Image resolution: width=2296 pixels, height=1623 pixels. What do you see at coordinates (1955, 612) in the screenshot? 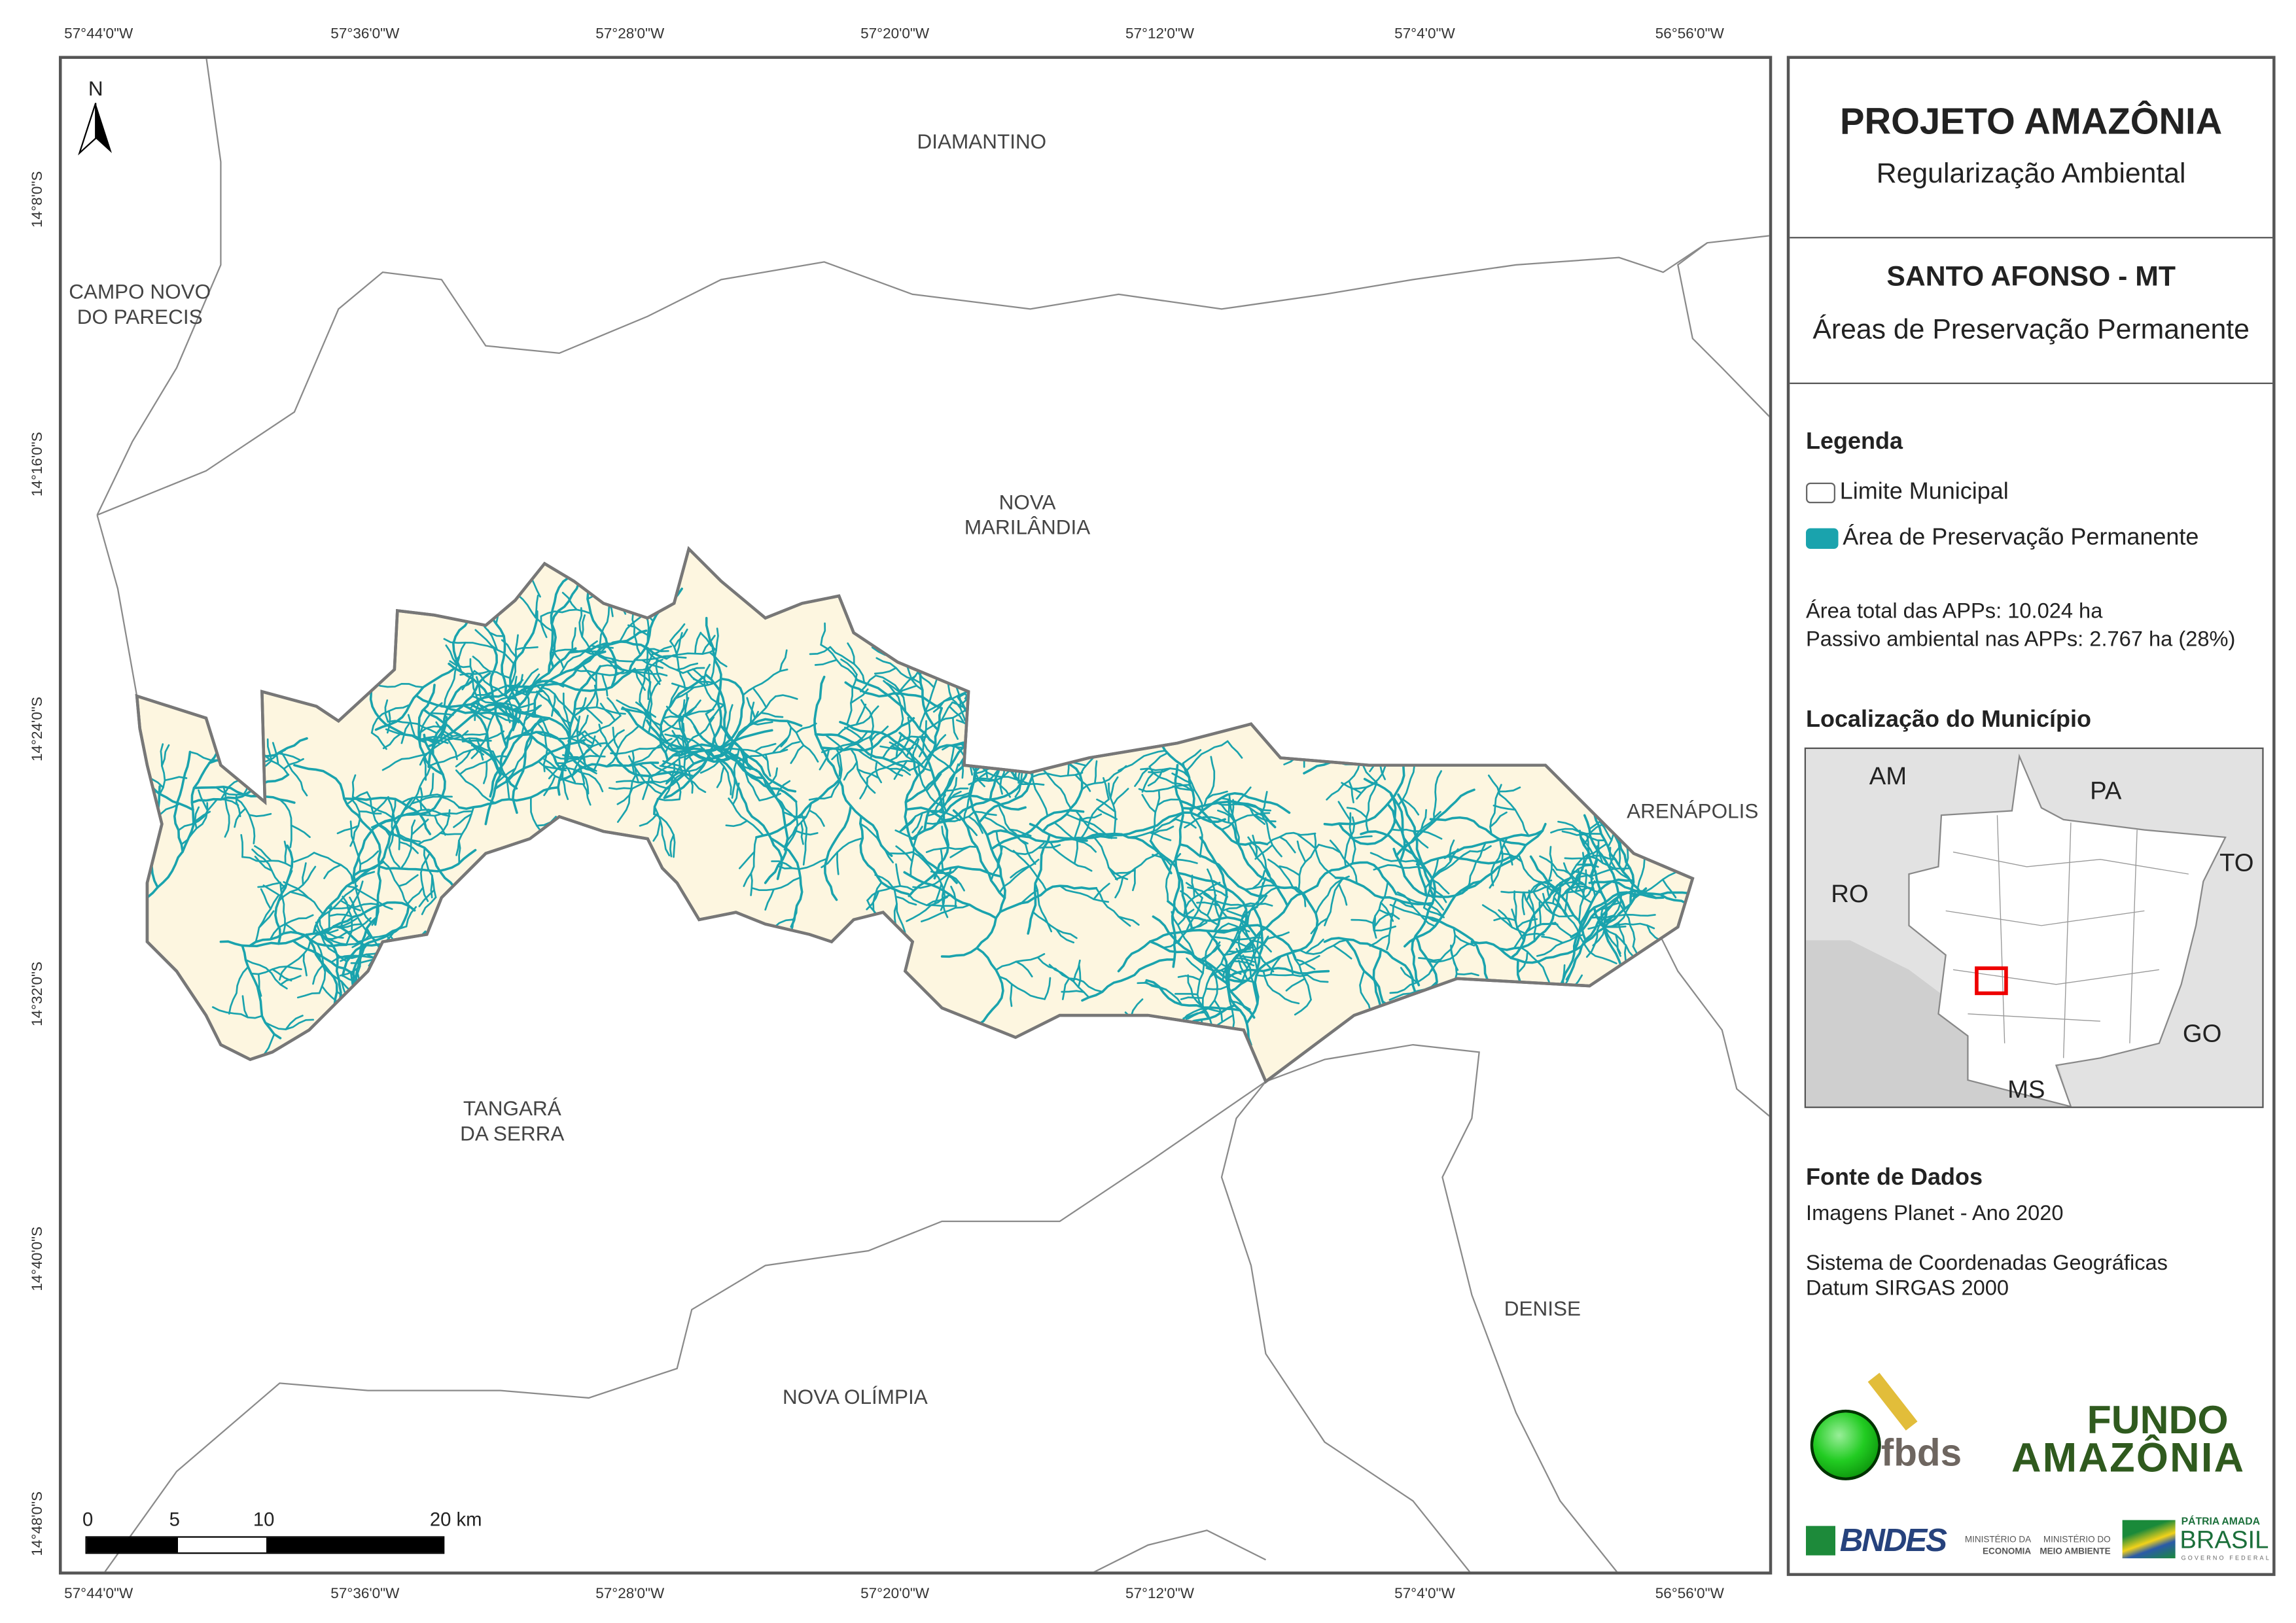
I see `stat-area-total: Área total das APPs: 10.024 ha` at bounding box center [1955, 612].